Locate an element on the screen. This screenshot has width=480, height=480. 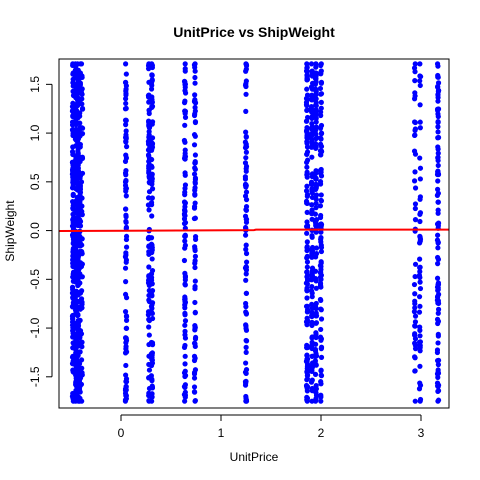
y-tick-label: 1.5 is located at coordinates (35, 84).